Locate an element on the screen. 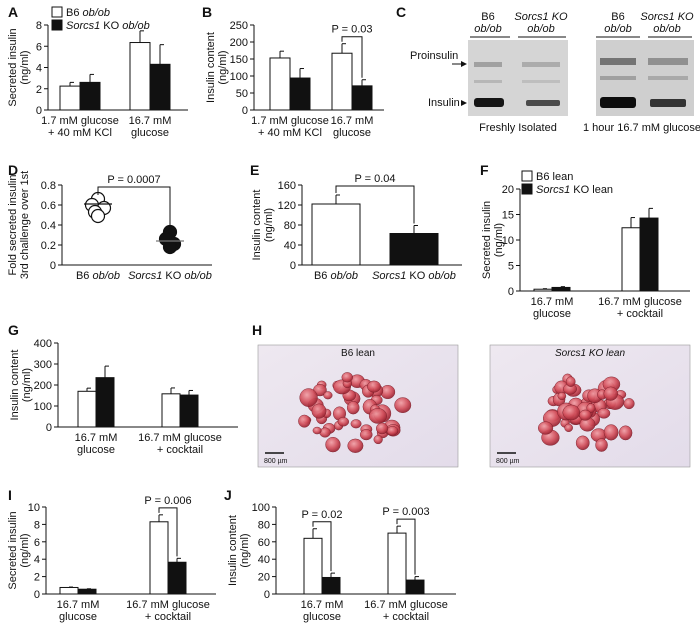  panel-letter-f: F is located at coordinates (484, 170).